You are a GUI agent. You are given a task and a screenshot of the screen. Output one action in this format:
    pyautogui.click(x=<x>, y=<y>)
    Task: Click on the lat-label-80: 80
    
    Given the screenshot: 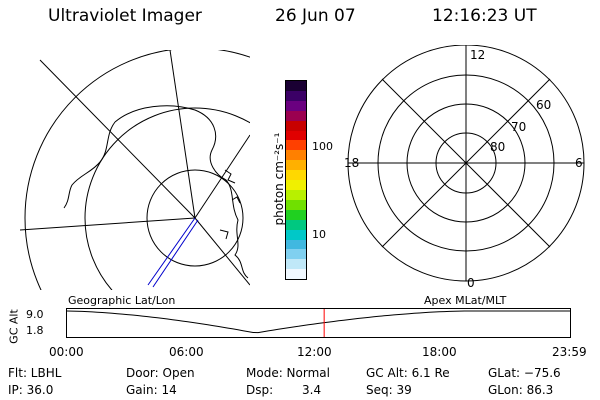 What is the action you would take?
    pyautogui.click(x=498, y=147)
    